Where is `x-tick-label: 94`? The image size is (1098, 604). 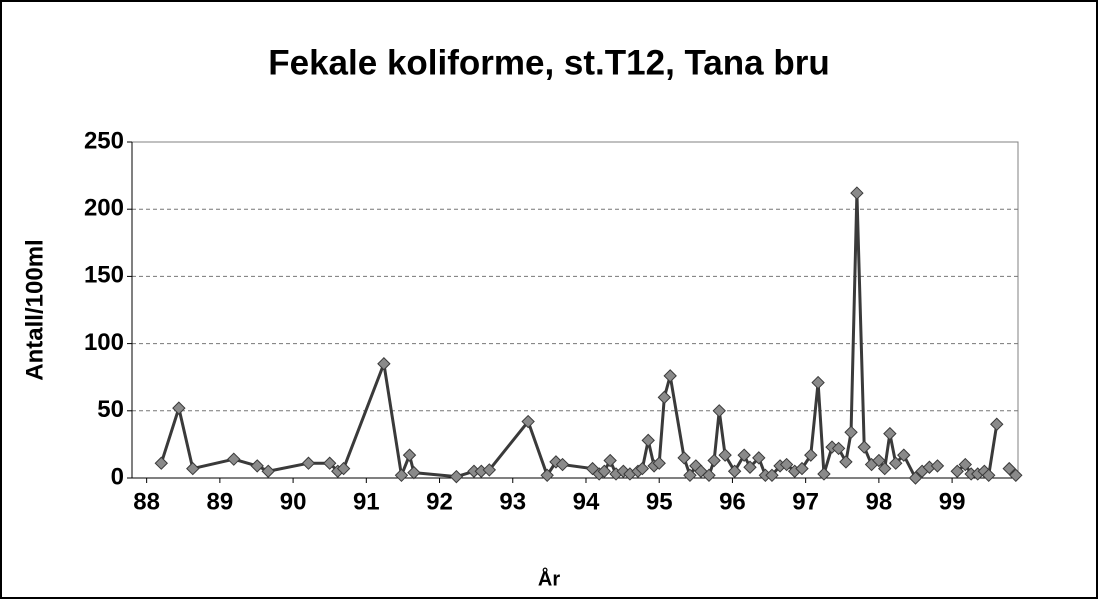 x-tick-label: 94 is located at coordinates (586, 501).